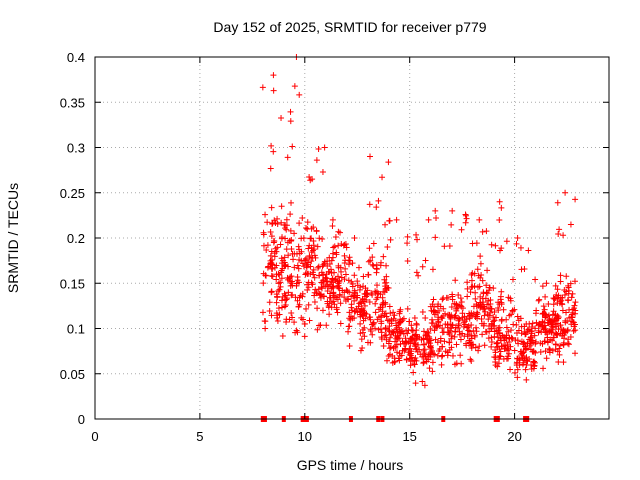 The image size is (640, 480). What do you see at coordinates (76, 238) in the screenshot?
I see `y-tick-label: 0.2` at bounding box center [76, 238].